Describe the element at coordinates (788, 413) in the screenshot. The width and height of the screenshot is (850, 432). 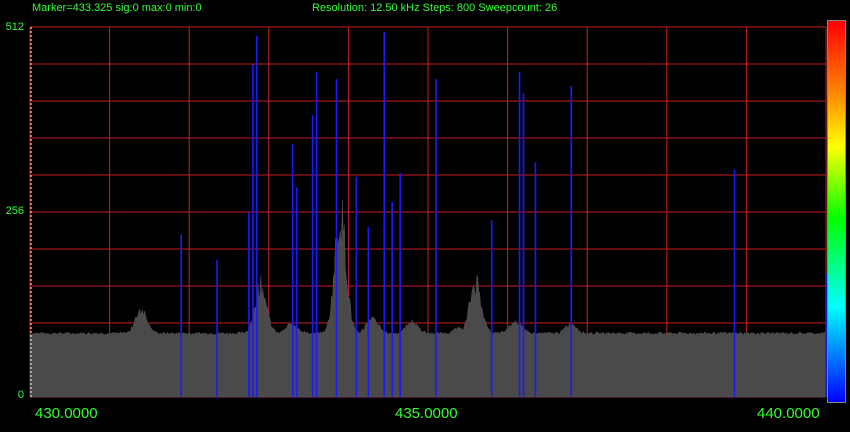
I see `x-tick-label: 440.0000` at that location.